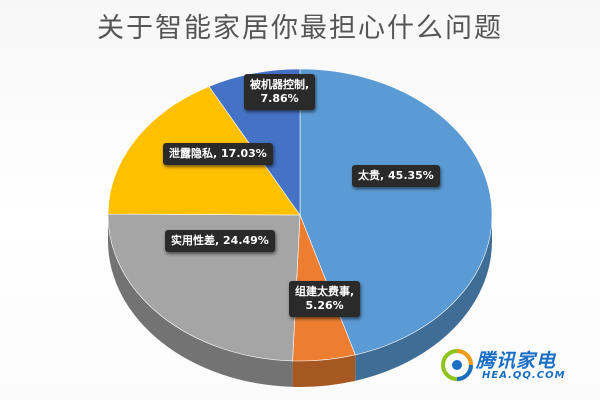  What do you see at coordinates (524, 375) in the screenshot?
I see `watermark-subtext: HEA.QQ.COM` at bounding box center [524, 375].